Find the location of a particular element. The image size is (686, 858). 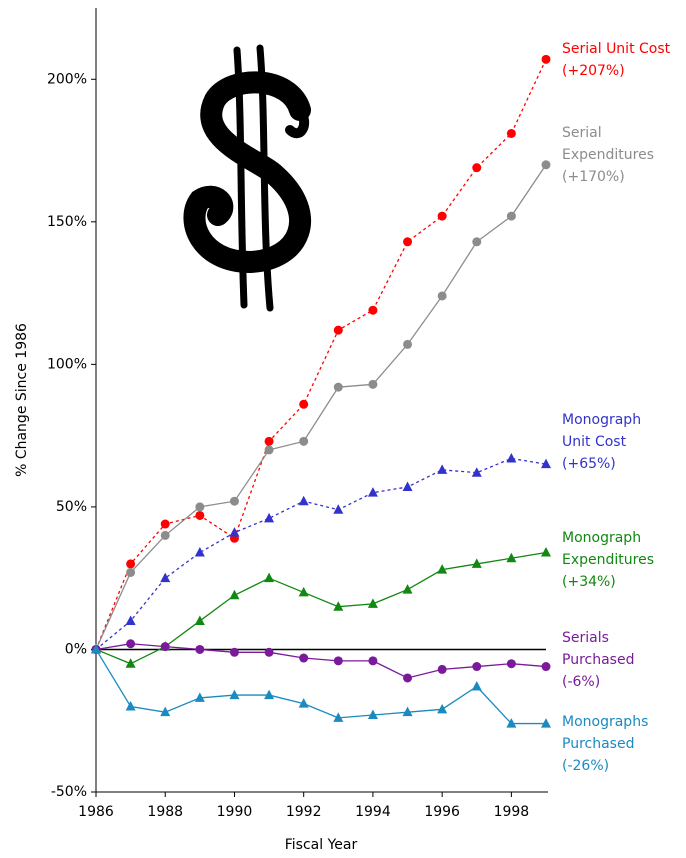

y-tick-label: 50% is located at coordinates (71, 507).